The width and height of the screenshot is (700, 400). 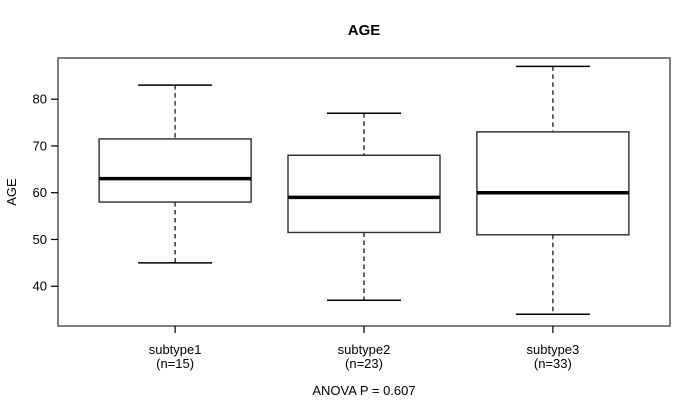 I want to click on y-tick-label: 70, so click(x=40, y=145).